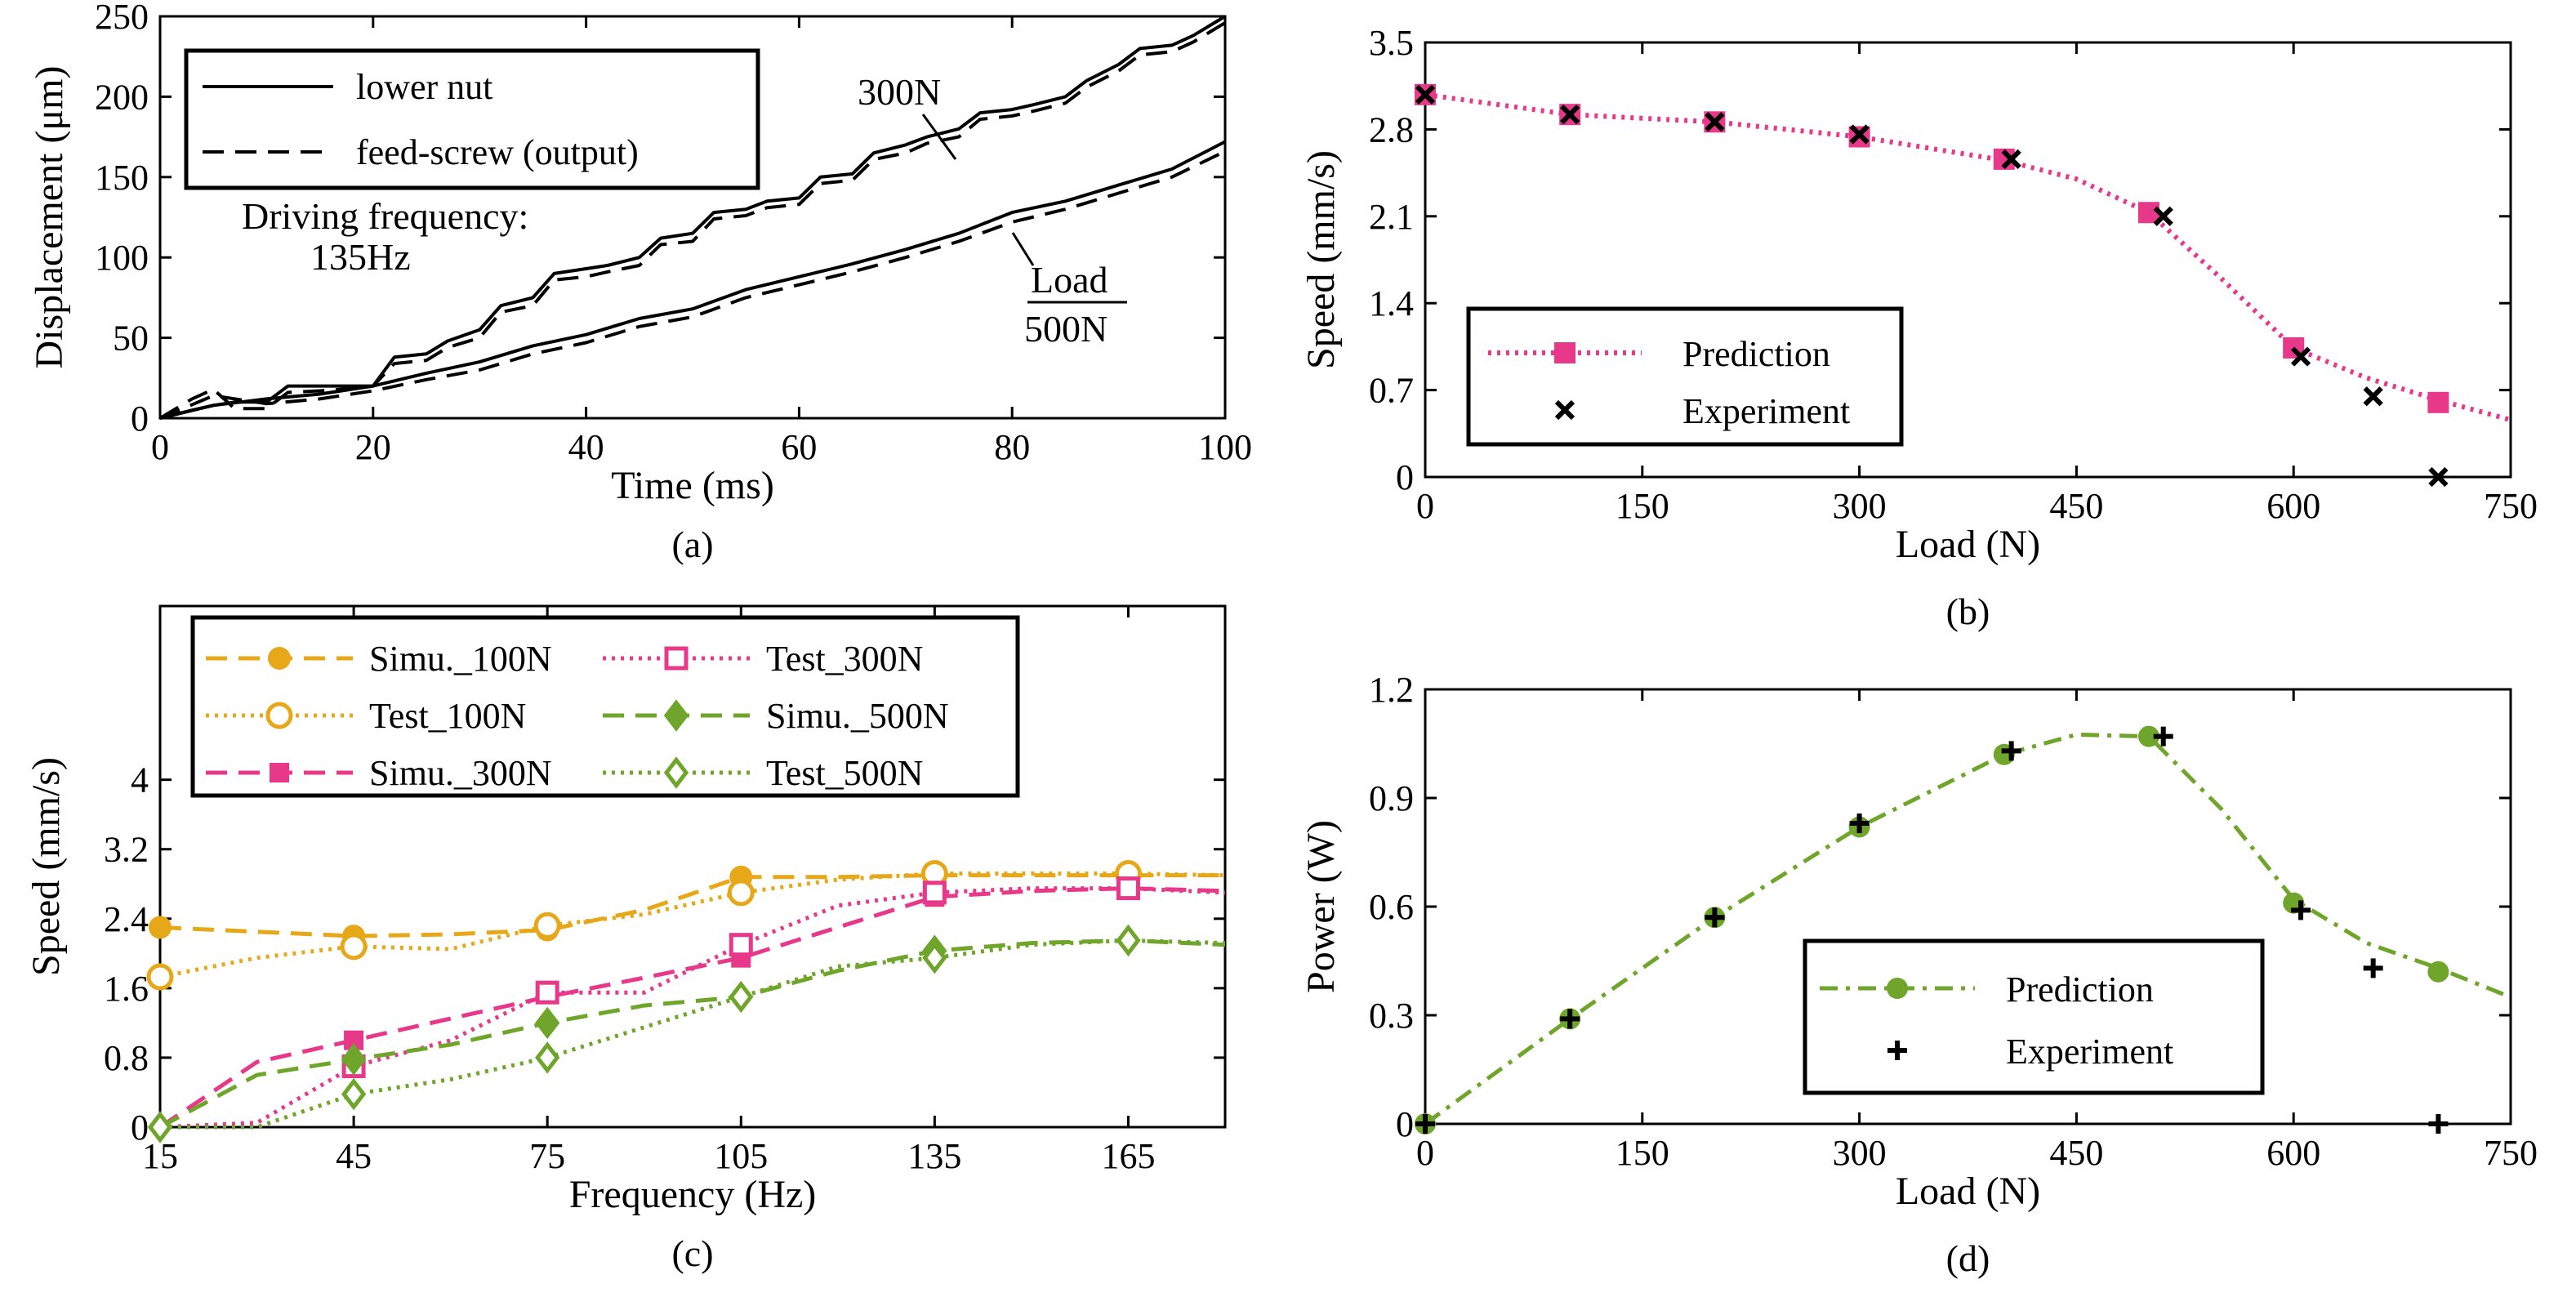 The width and height of the screenshot is (2576, 1315). Describe the element at coordinates (692, 486) in the screenshot. I see `x-axis-label: Time (ms)` at that location.